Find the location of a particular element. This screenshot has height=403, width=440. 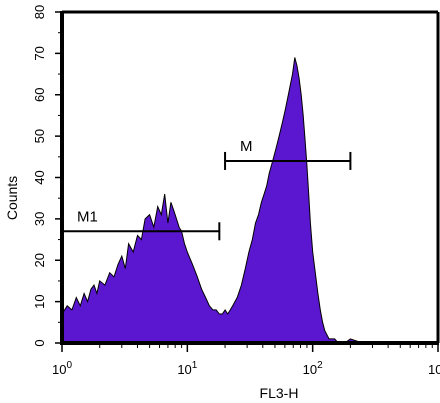

gate-label-m: M is located at coordinates (246, 146).